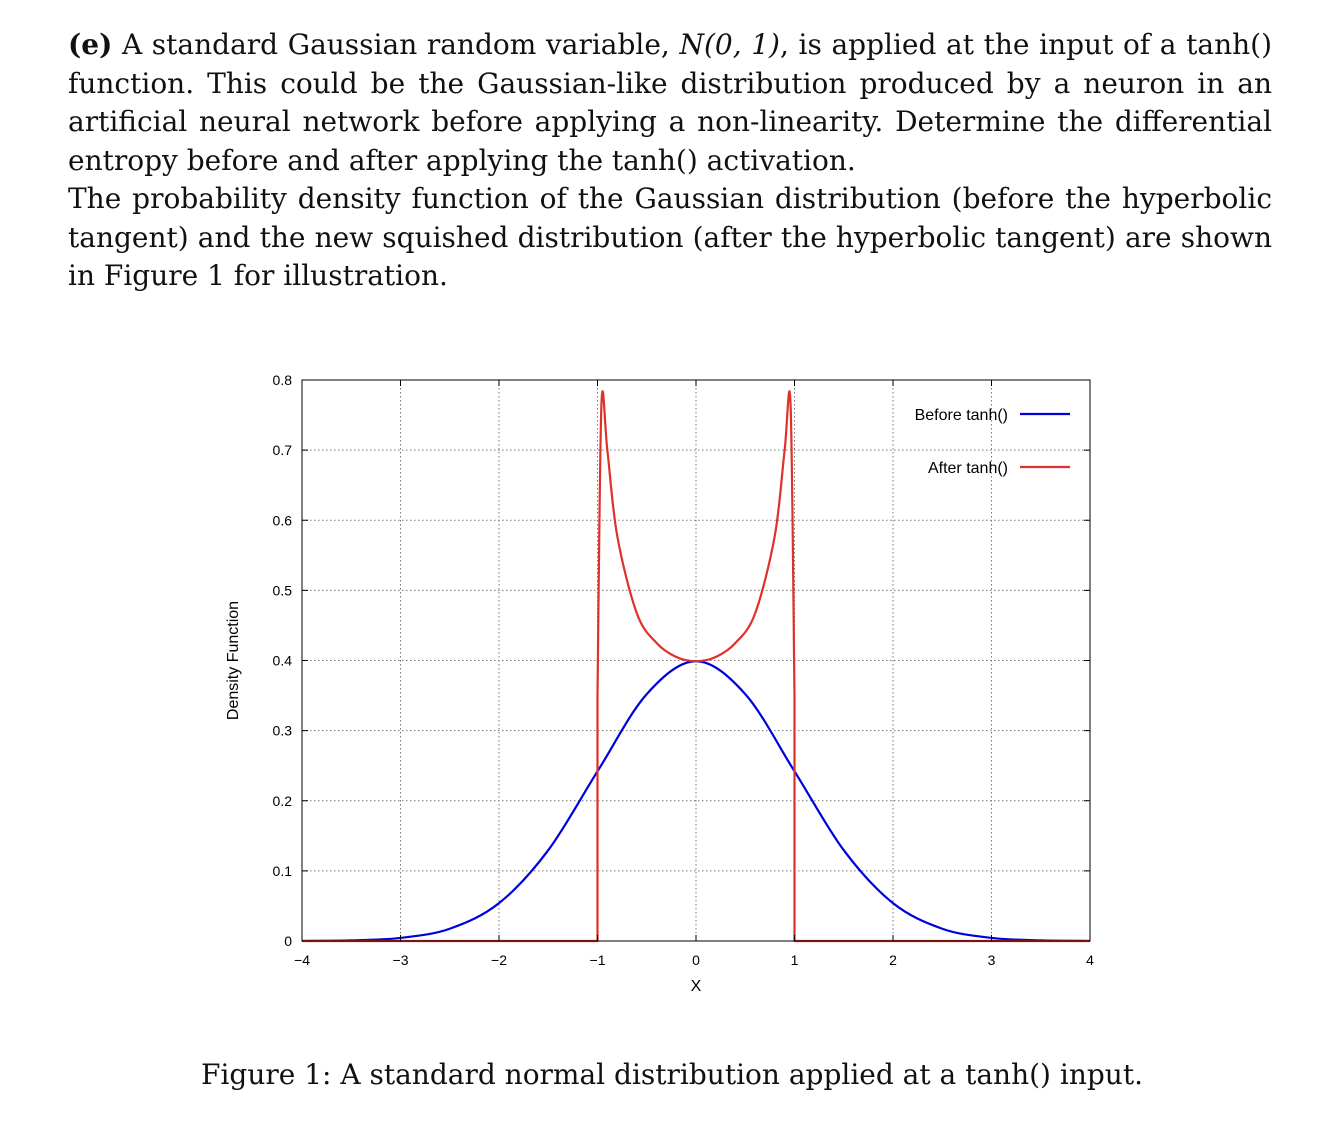  Describe the element at coordinates (283, 520) in the screenshot. I see `y-tick-label: 0.6` at that location.